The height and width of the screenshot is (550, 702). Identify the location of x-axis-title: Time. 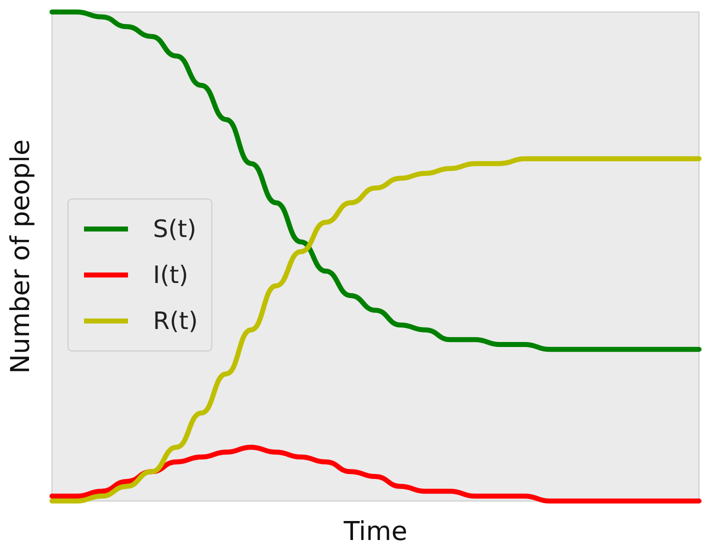
(375, 532).